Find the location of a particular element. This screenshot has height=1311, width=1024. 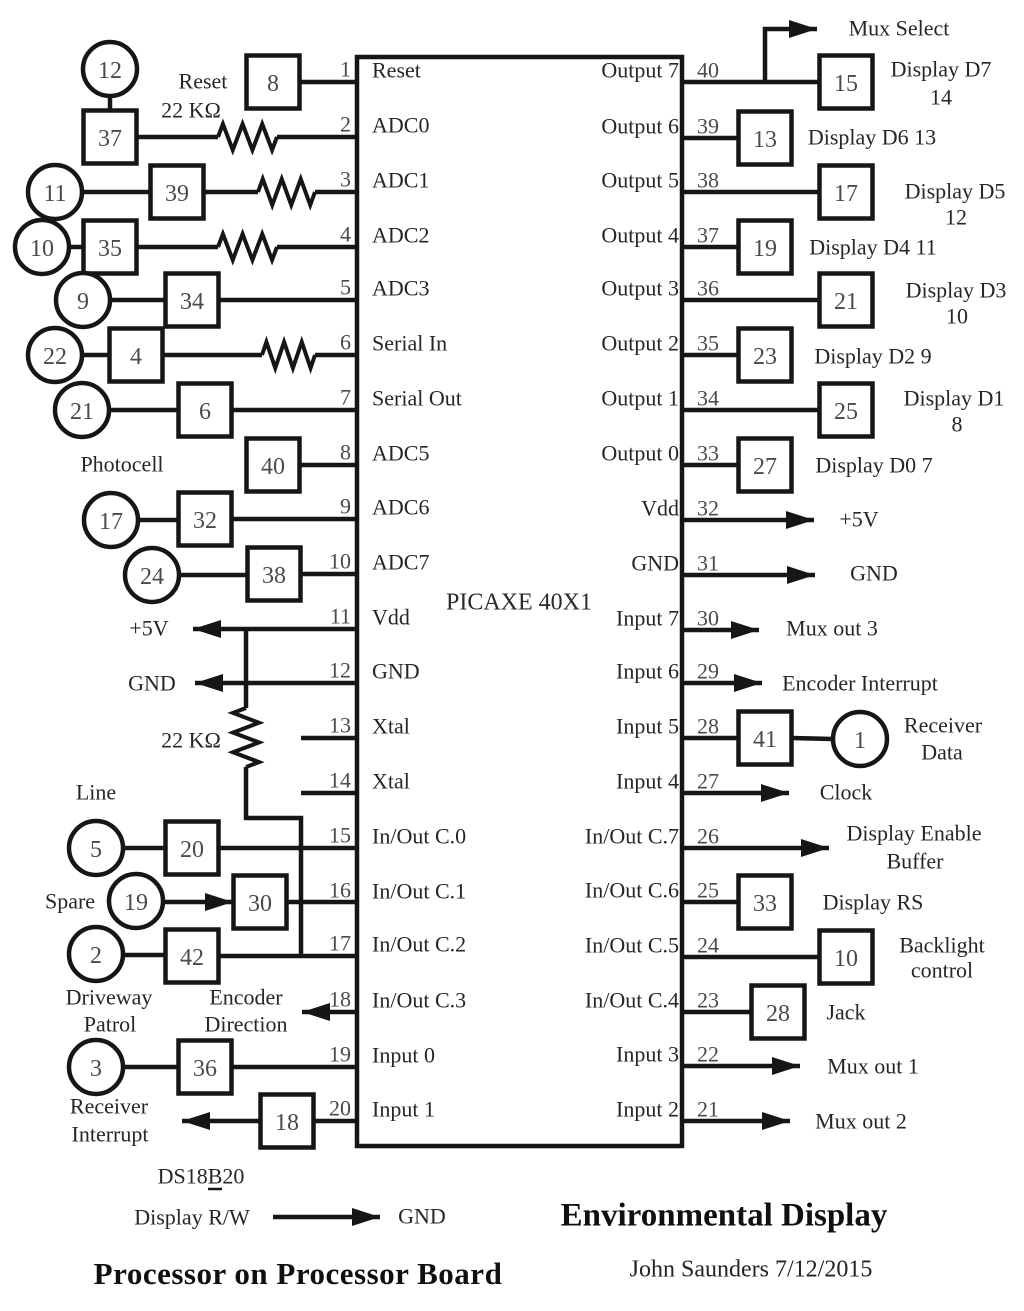

label-display-d6: Display D6 13 is located at coordinates (872, 137).